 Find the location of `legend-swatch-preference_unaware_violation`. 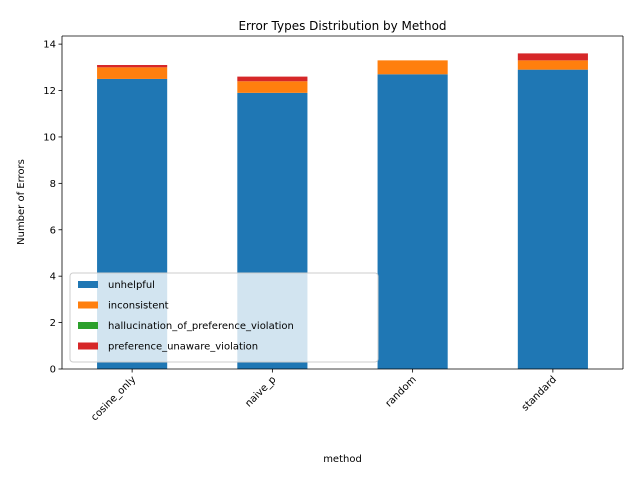

legend-swatch-preference_unaware_violation is located at coordinates (88, 346).